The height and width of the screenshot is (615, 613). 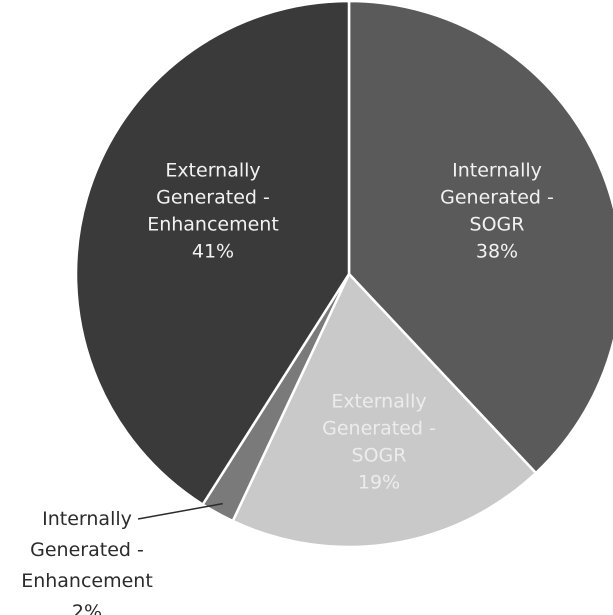 What do you see at coordinates (213, 198) in the screenshot?
I see `slice-3-label-line: Generated -` at bounding box center [213, 198].